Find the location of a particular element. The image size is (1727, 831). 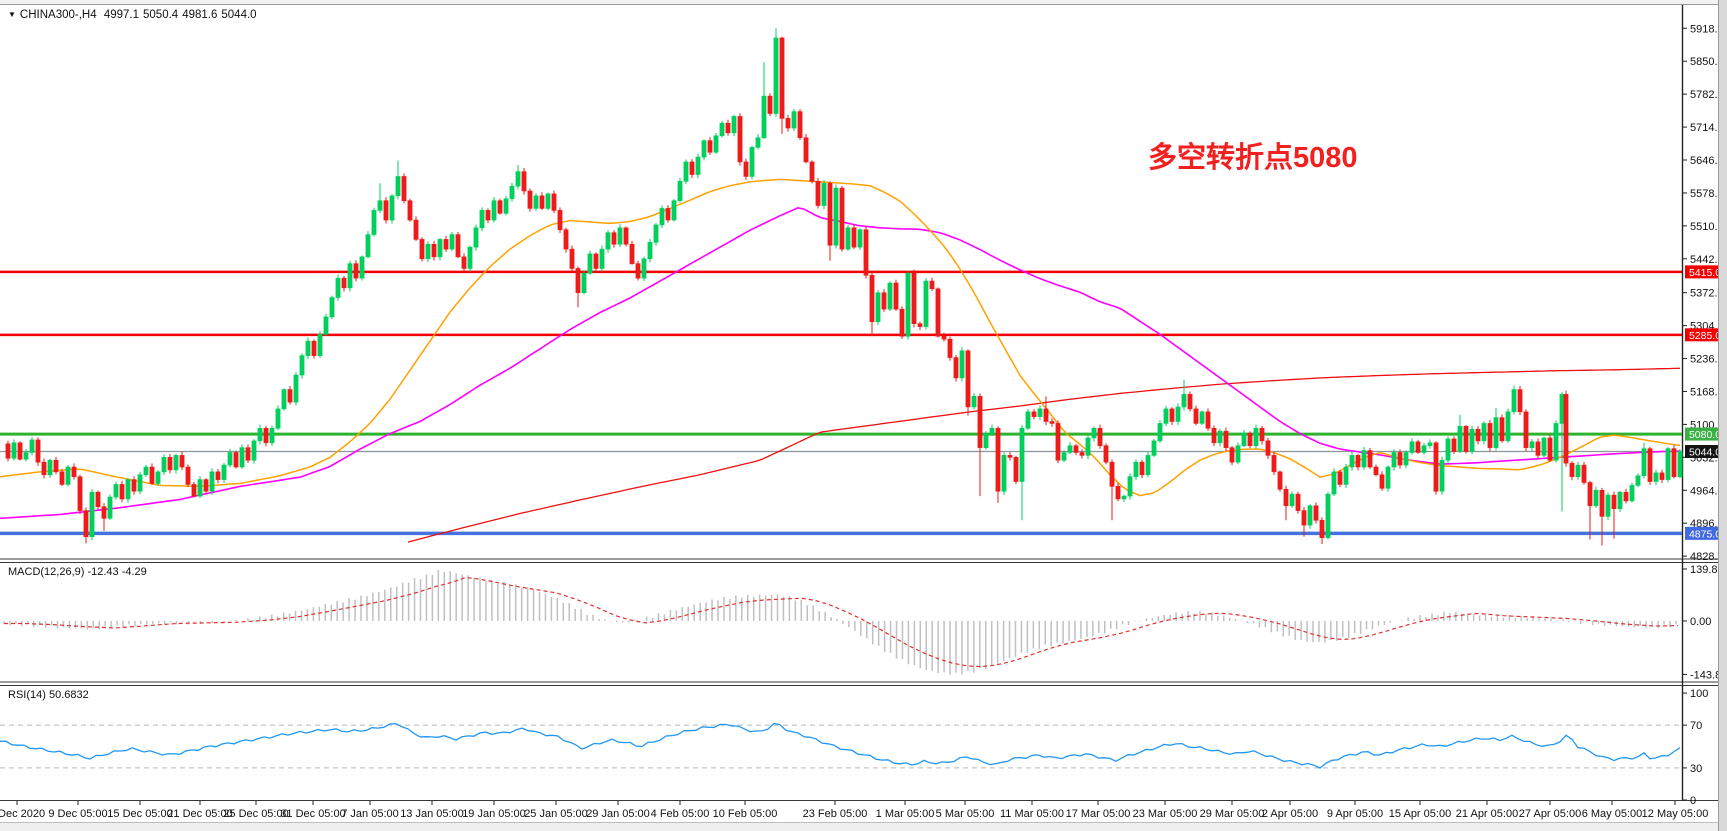

price-badge-5285.0: 5285.0 is located at coordinates (1705, 335).